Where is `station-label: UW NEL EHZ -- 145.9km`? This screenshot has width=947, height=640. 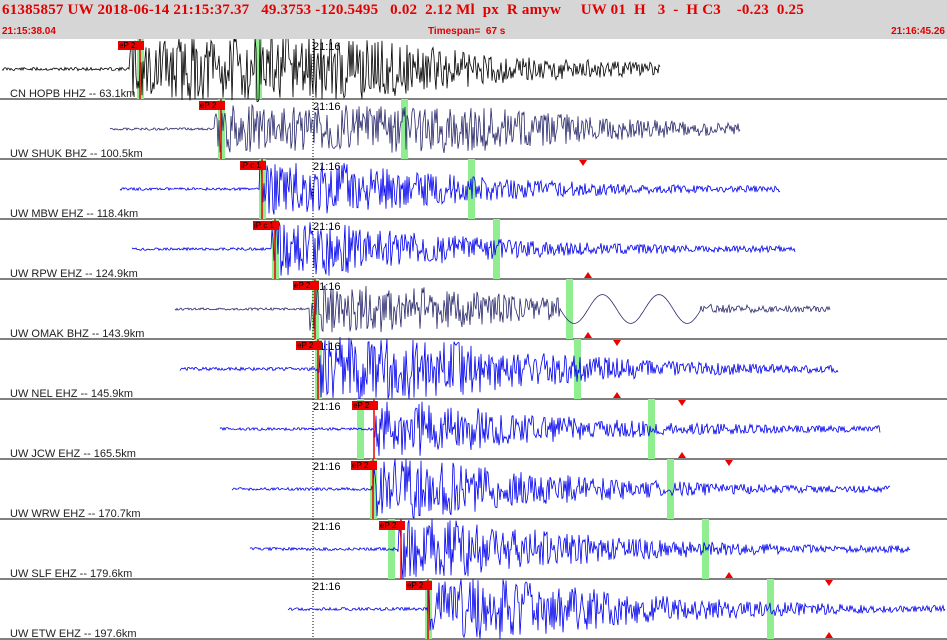
station-label: UW NEL EHZ -- 145.9km is located at coordinates (71, 394).